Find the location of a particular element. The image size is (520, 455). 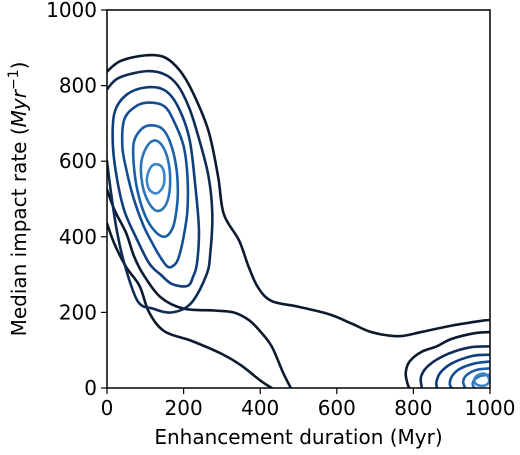

y-tick-label: 0 is located at coordinates (90, 388).